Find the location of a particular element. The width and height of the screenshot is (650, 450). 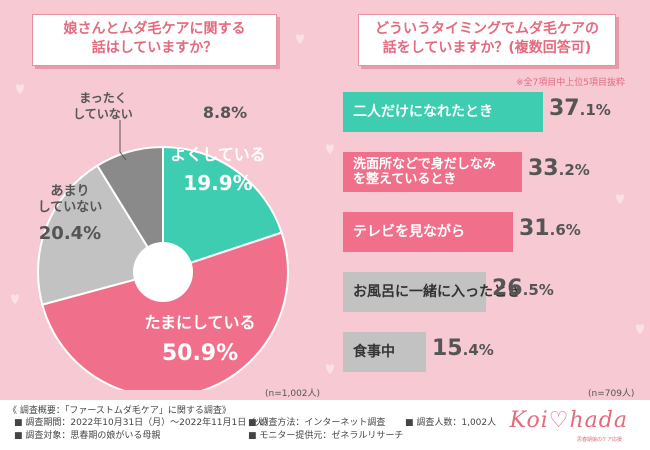

bar-row: テレビを見ながら 31.6% is located at coordinates (488, 232).